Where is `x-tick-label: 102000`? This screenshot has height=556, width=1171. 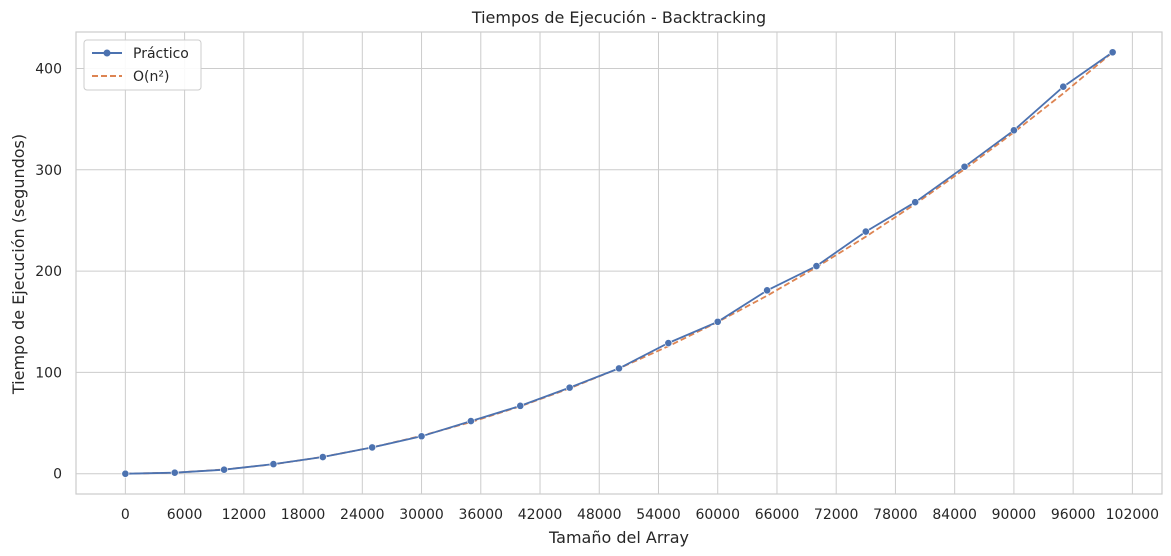 x-tick-label: 102000 is located at coordinates (1132, 515).